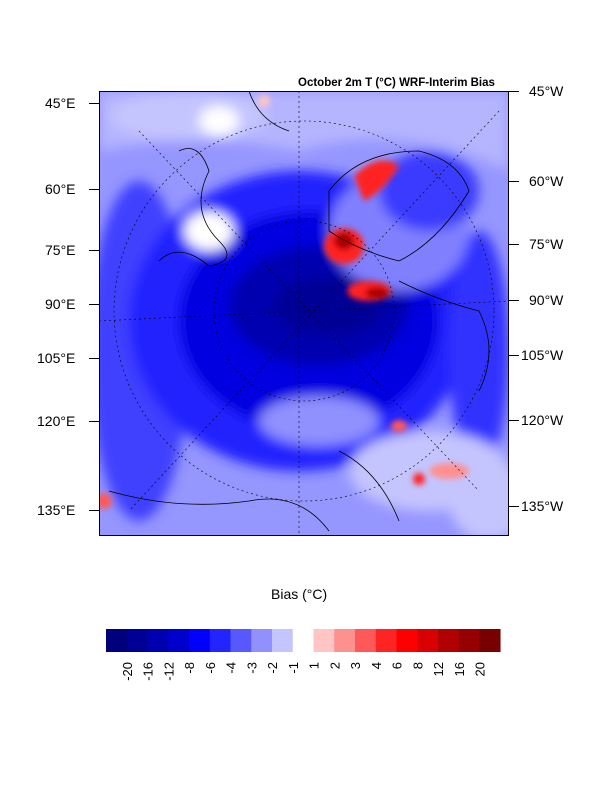 This screenshot has height=792, width=612. I want to click on lon-label-left: 45°E, so click(60, 103).